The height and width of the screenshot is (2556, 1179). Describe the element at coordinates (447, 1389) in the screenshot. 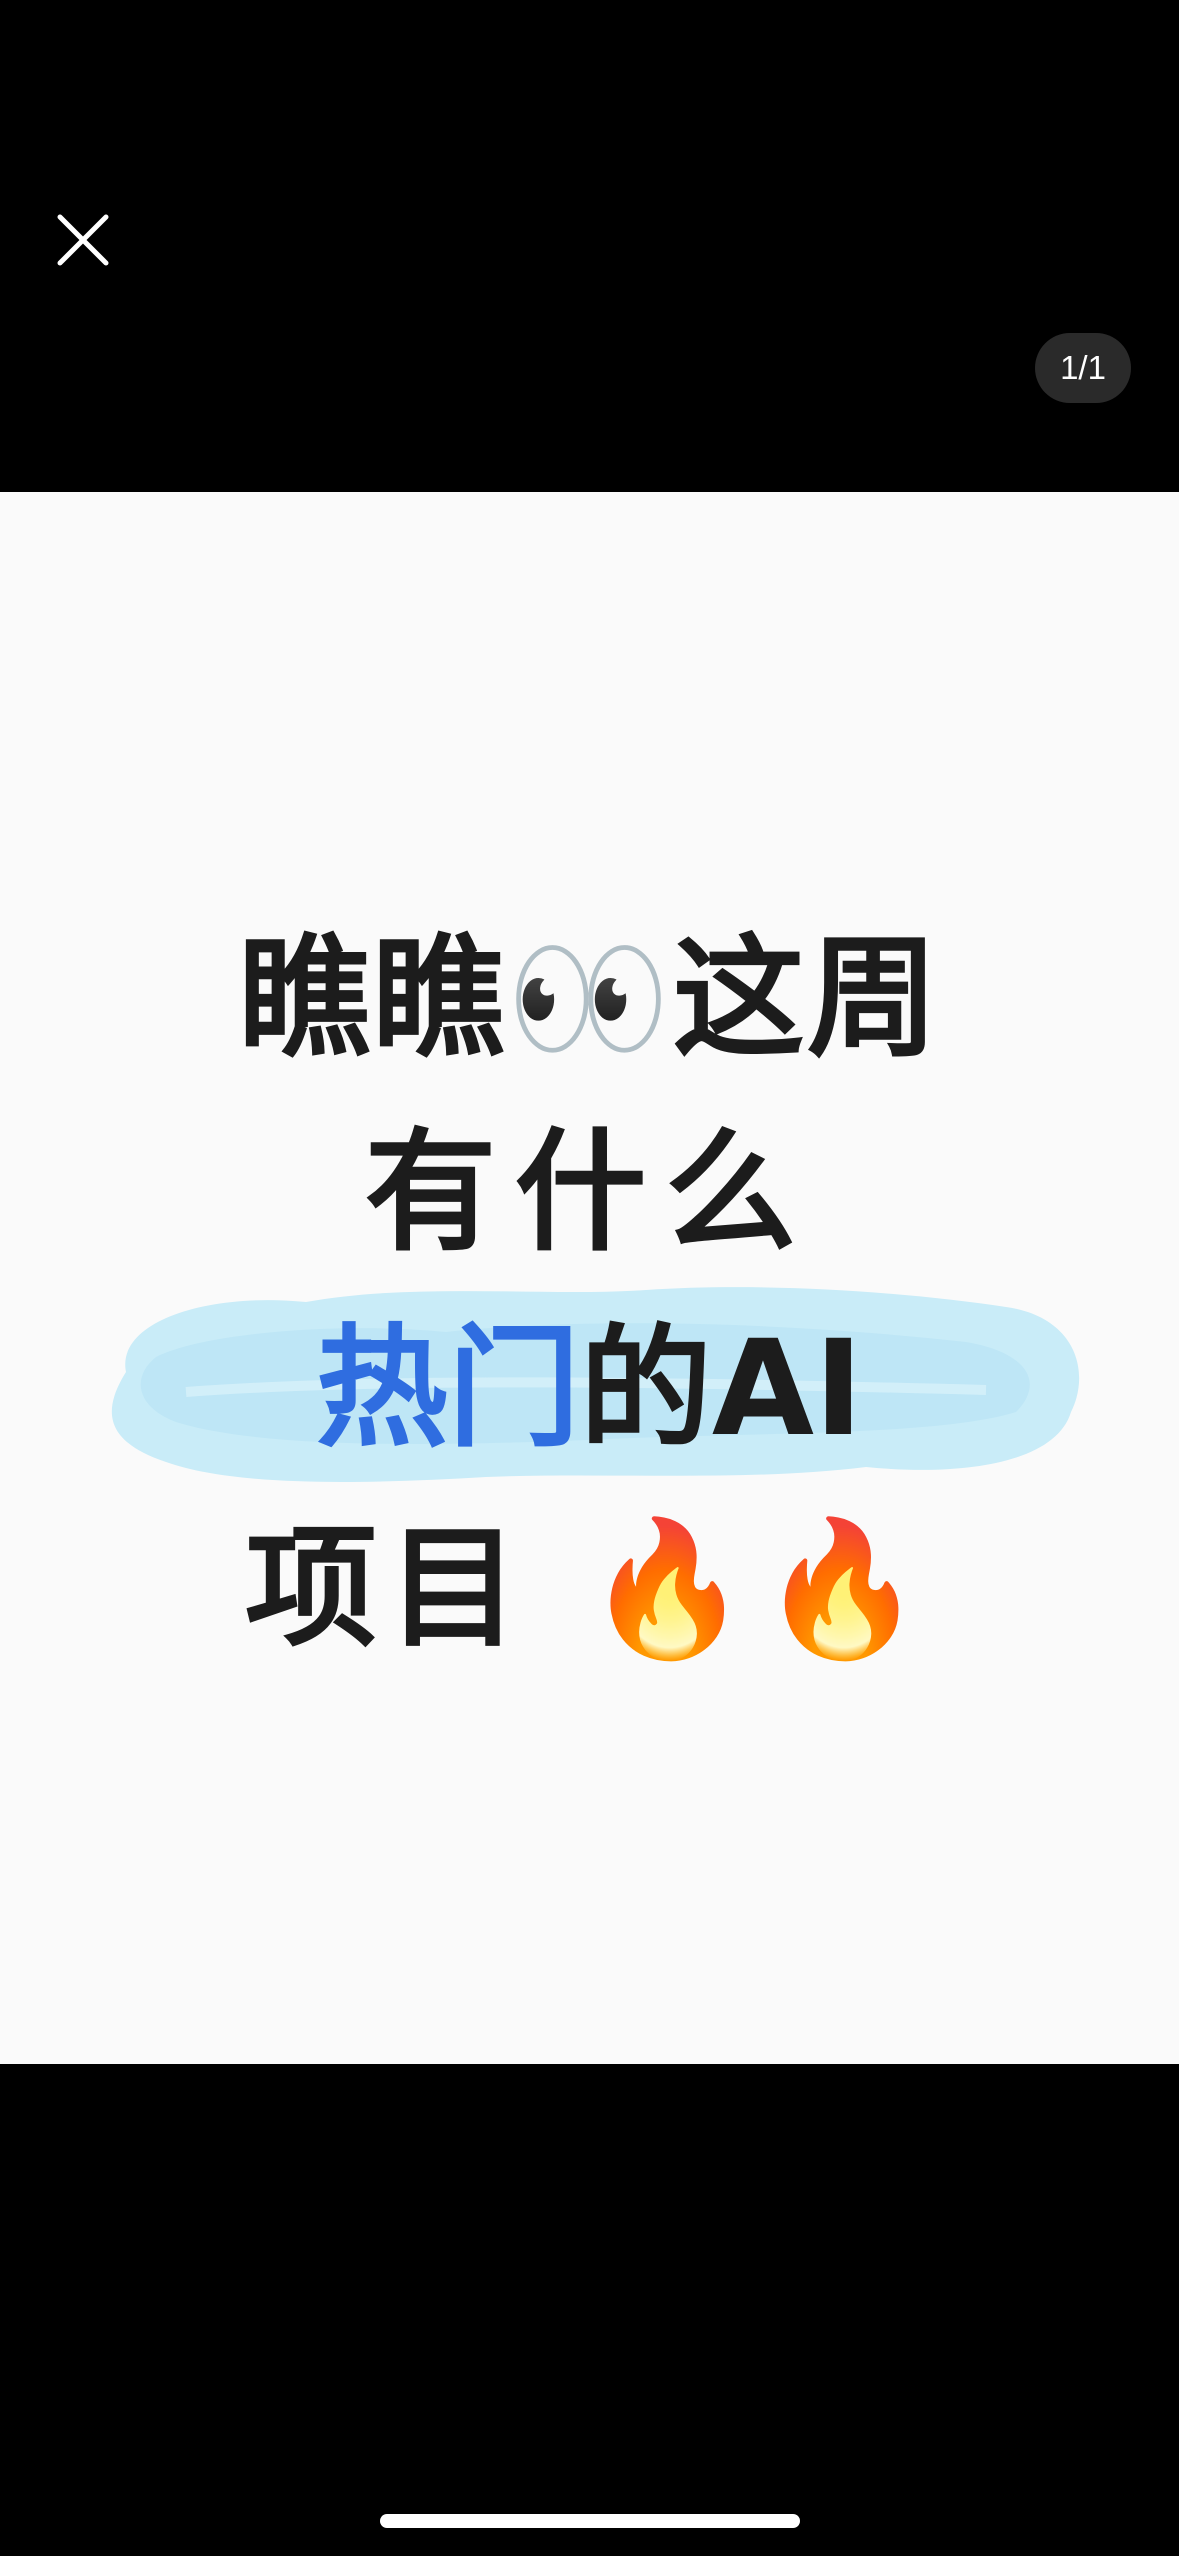

I see `highlighted-text: 热门` at that location.